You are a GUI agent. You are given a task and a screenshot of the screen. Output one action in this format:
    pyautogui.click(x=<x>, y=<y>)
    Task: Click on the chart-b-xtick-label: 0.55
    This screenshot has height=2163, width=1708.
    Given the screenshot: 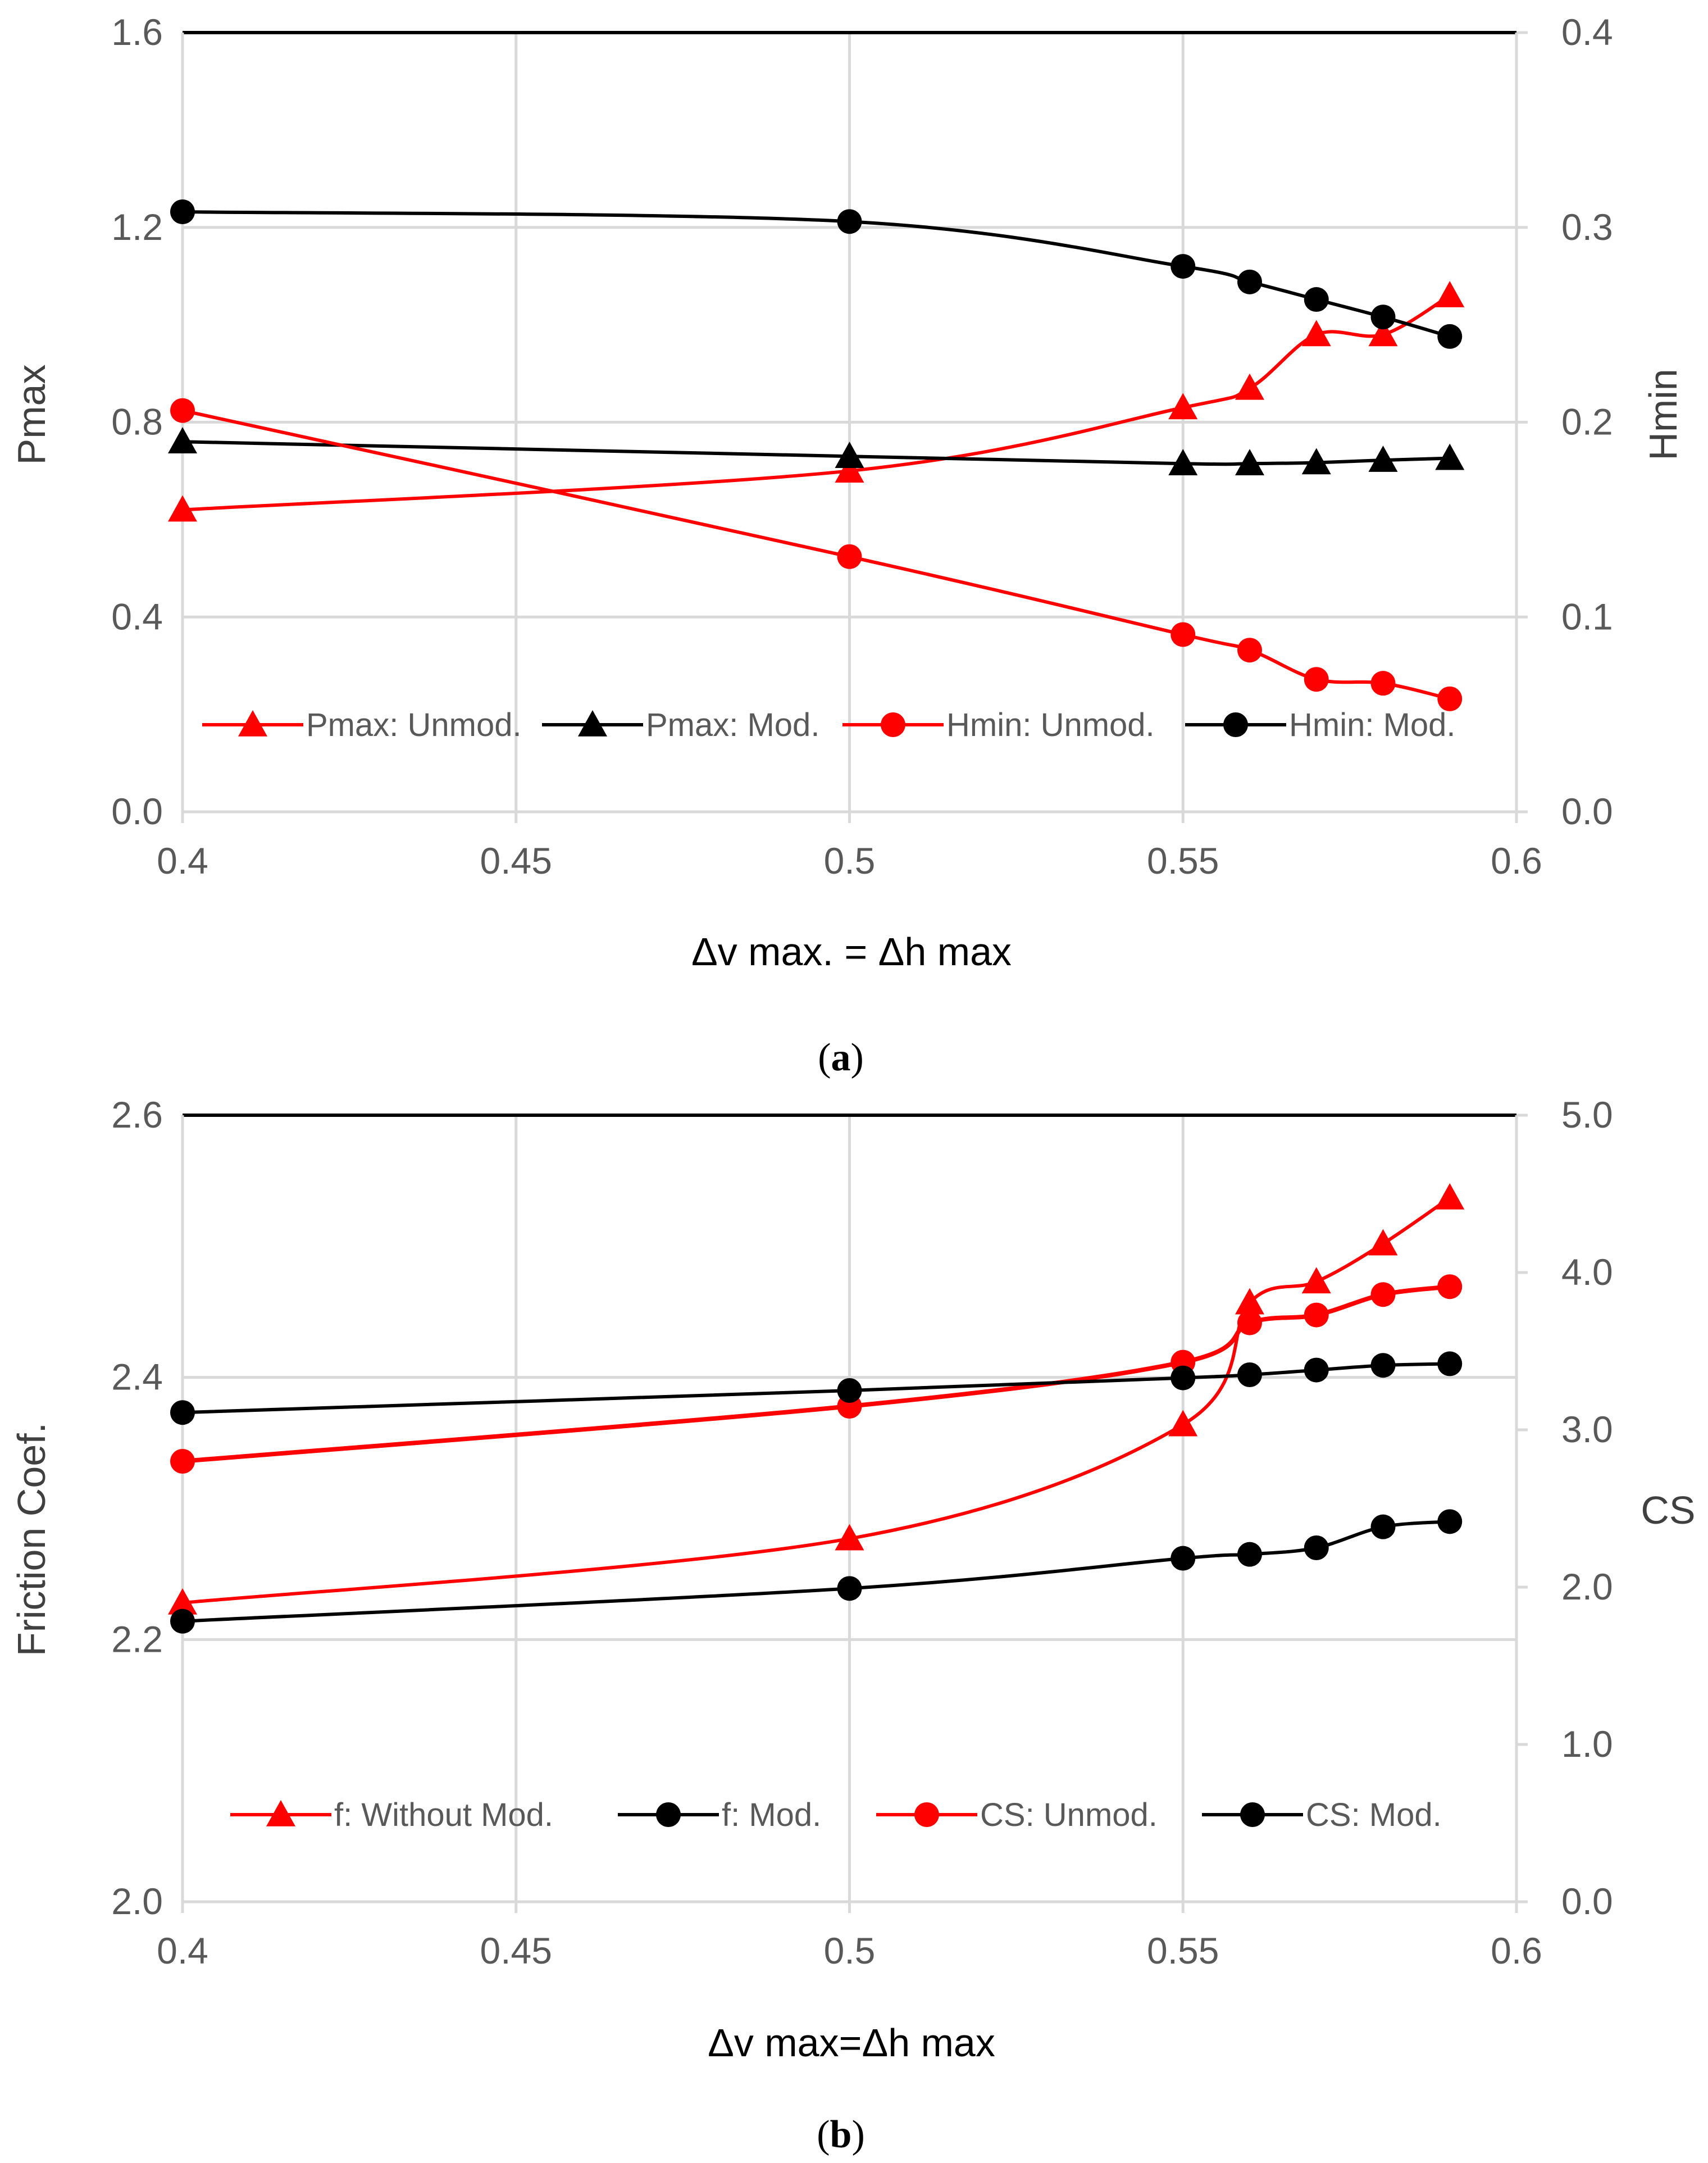 What is the action you would take?
    pyautogui.click(x=1183, y=1950)
    